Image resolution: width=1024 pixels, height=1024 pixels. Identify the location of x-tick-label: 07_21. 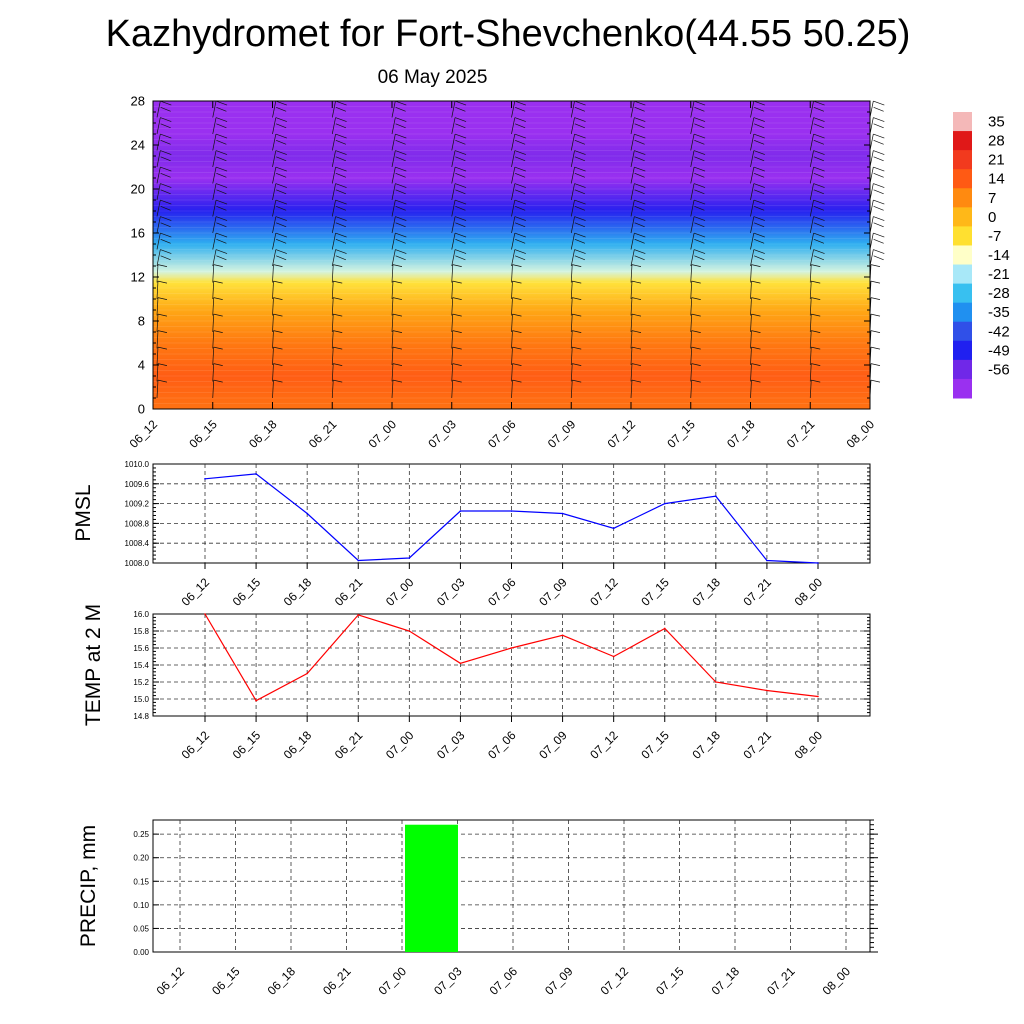
(758, 745).